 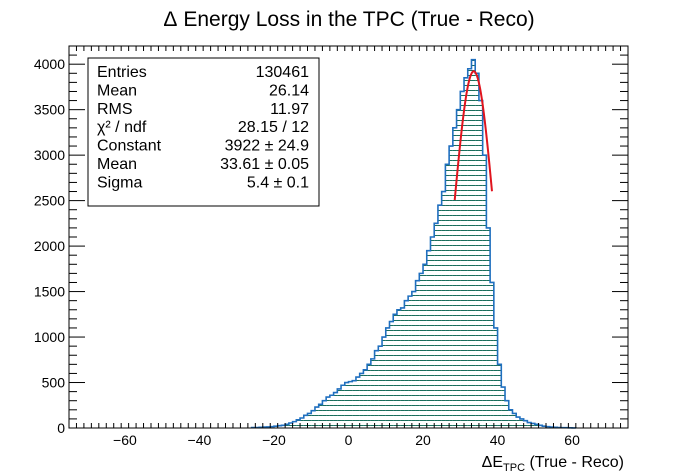 I want to click on stats-box-frame, so click(x=203, y=132).